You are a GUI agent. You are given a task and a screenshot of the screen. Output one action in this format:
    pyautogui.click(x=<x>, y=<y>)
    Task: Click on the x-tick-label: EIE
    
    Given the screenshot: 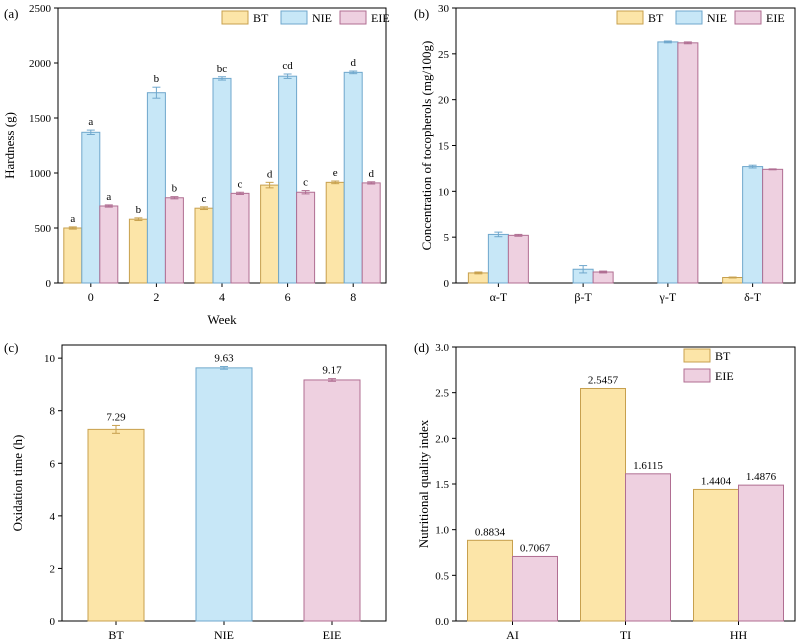 What is the action you would take?
    pyautogui.click(x=332, y=635)
    